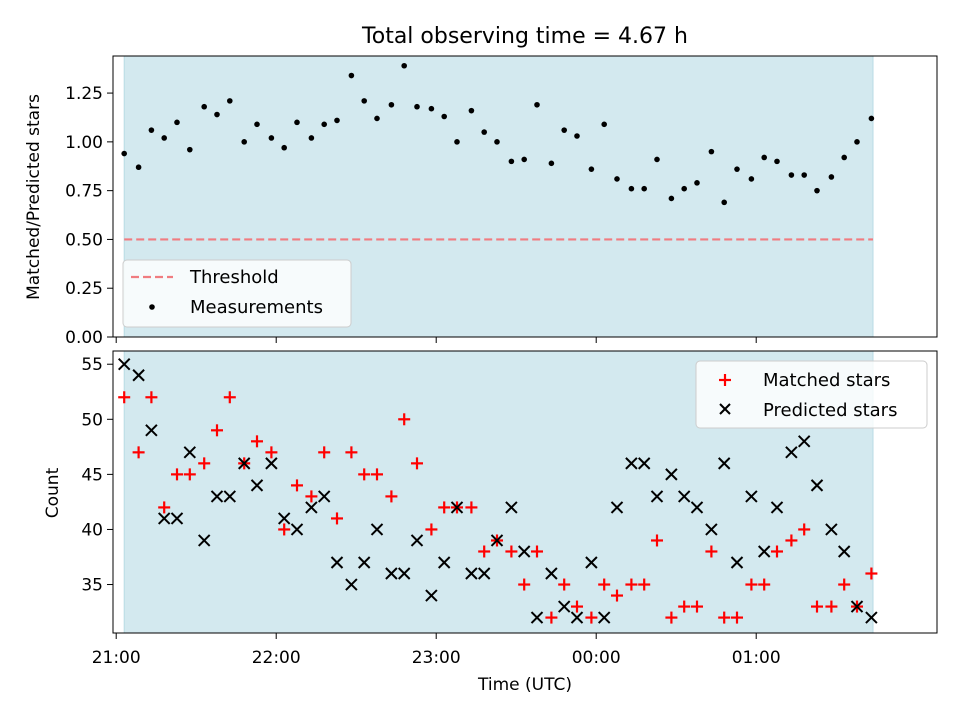 Image resolution: width=960 pixels, height=720 pixels. What do you see at coordinates (436, 658) in the screenshot?
I see `bottom-x-tick-label: 23:00` at bounding box center [436, 658].